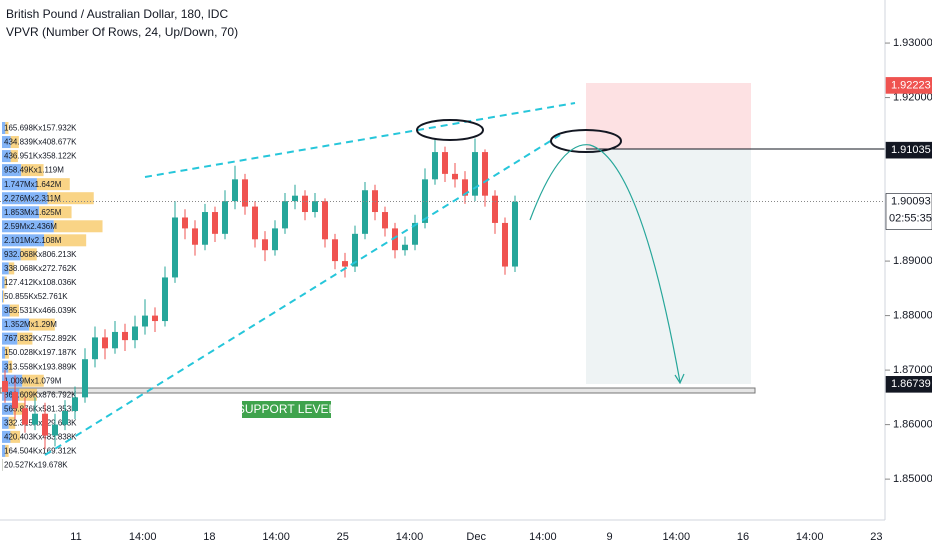 This screenshot has height=550, width=932. What do you see at coordinates (908, 384) in the screenshot?
I see `price-marker` at bounding box center [908, 384].